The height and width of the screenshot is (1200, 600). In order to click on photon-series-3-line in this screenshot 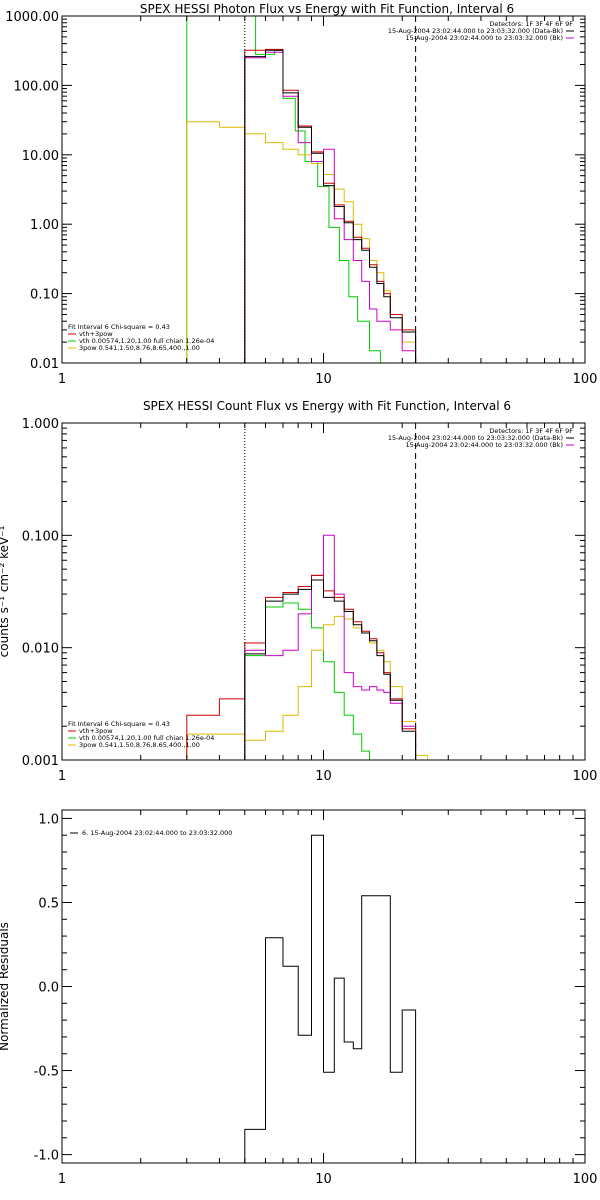, I will do `click(330, 205)`.